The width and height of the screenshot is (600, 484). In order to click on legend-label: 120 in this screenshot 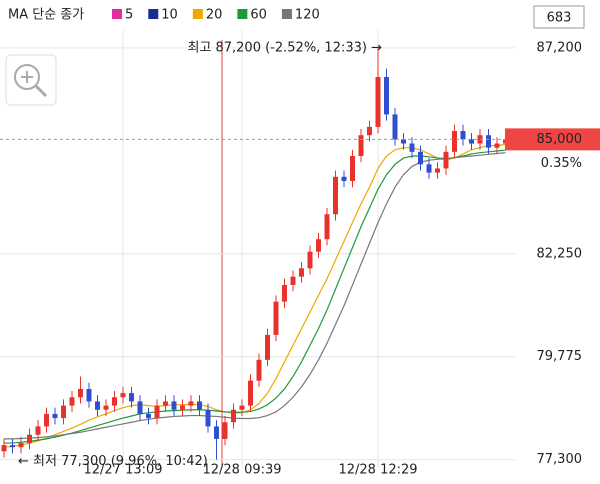, I will do `click(307, 15)`.